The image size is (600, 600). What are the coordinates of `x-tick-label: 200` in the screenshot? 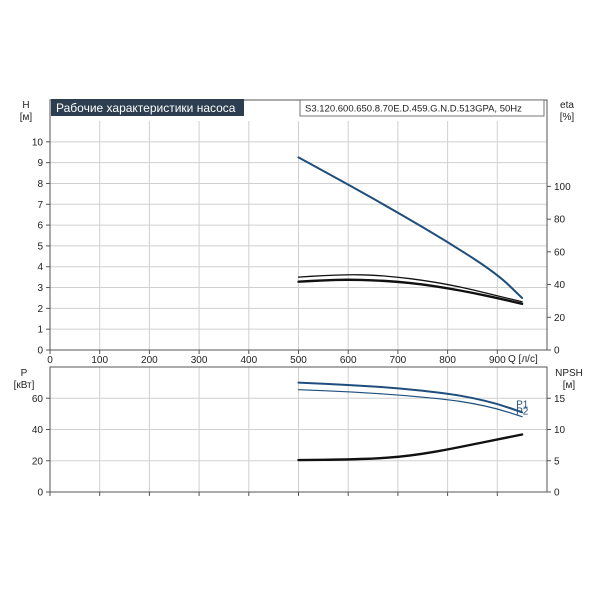 It's located at (149, 360).